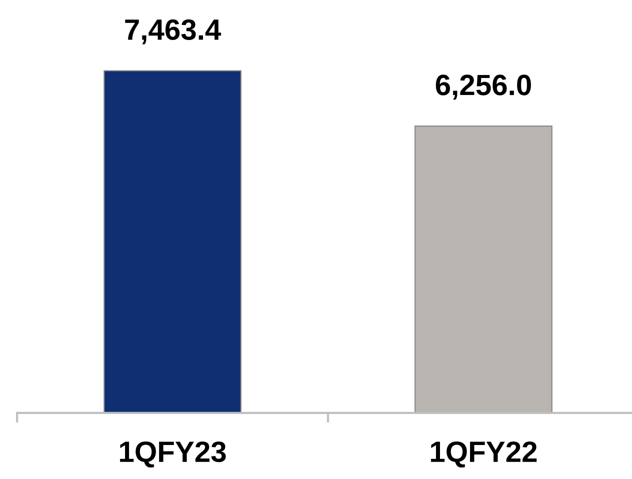  Describe the element at coordinates (173, 31) in the screenshot. I see `data-label: 7,463.4` at that location.